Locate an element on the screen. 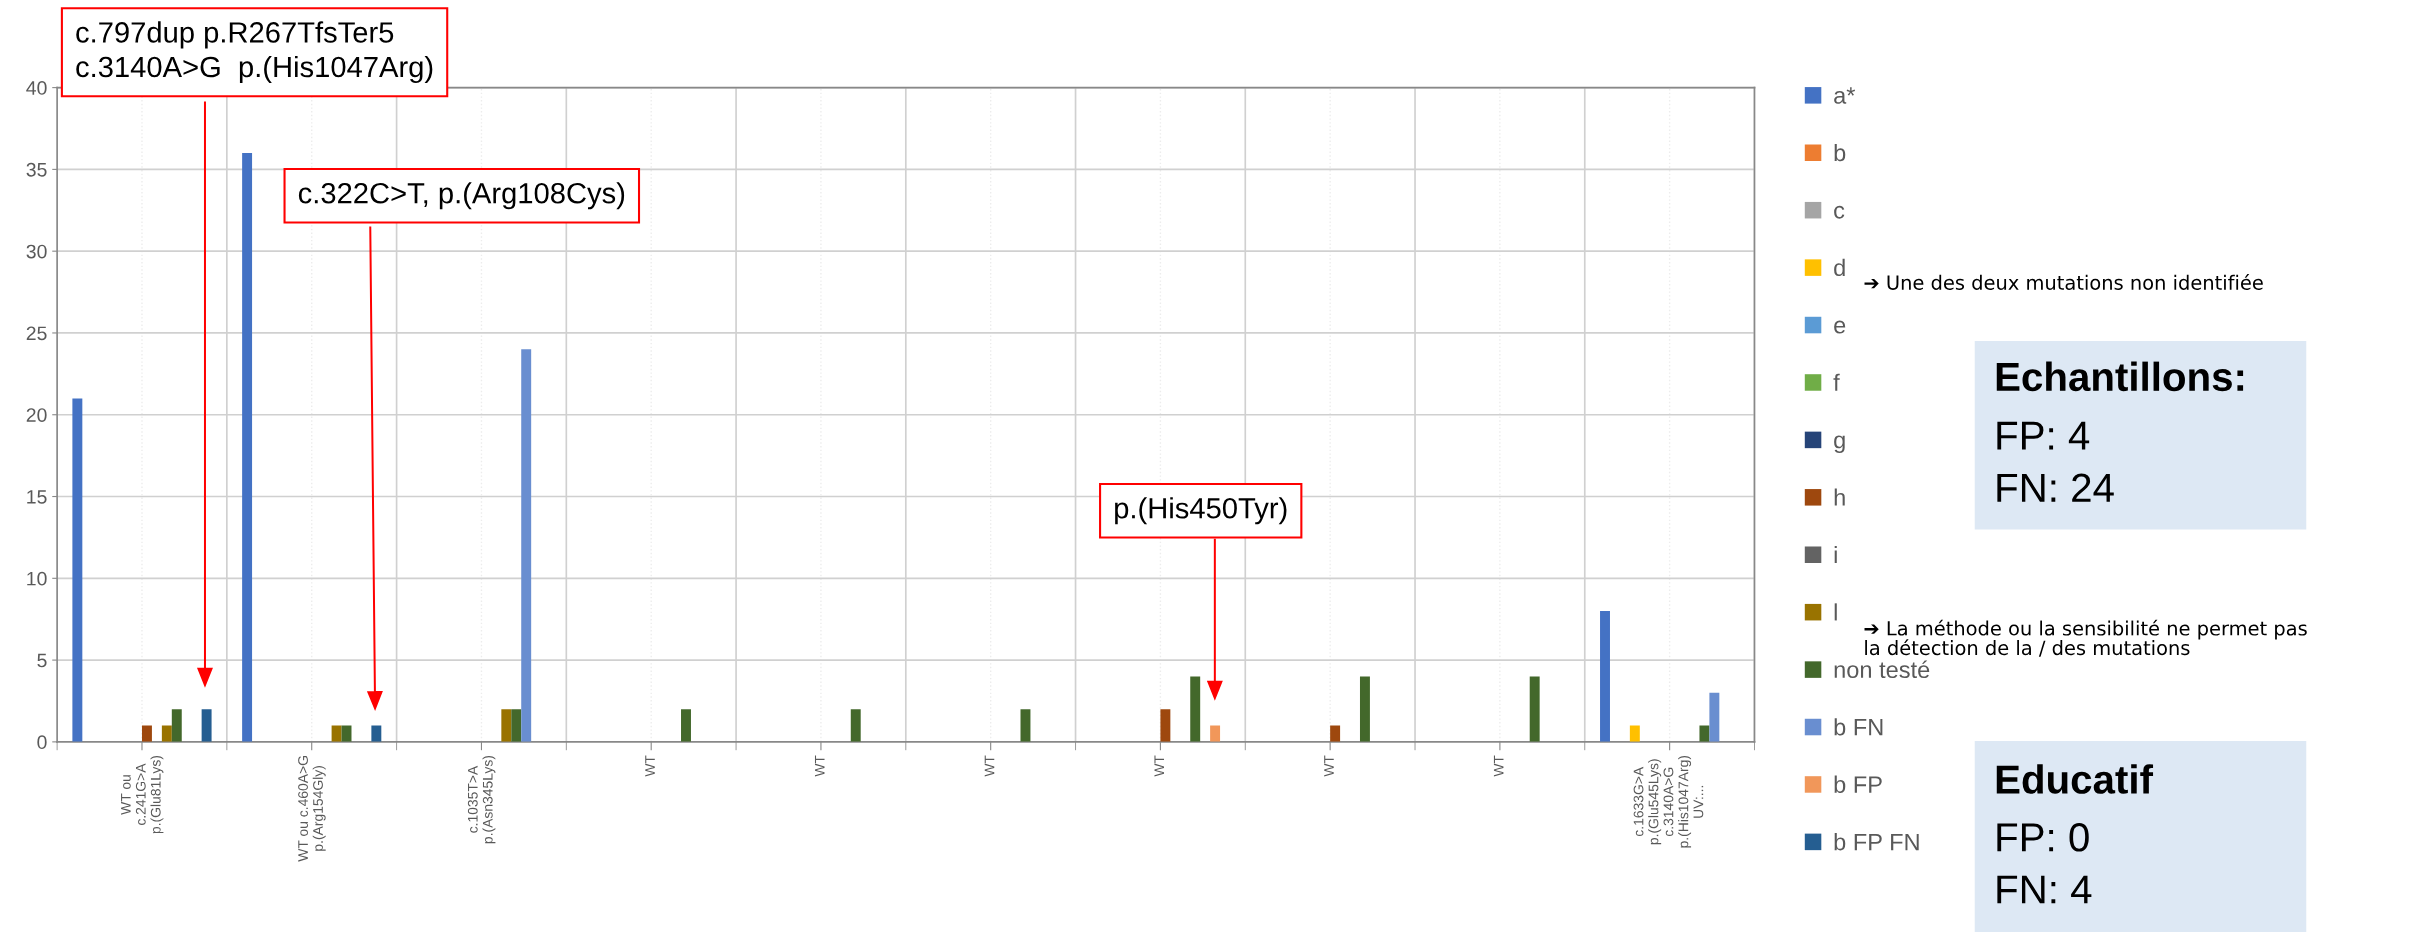 Image resolution: width=2420 pixels, height=932 pixels. annotation: p.(His450Tyr) is located at coordinates (1201, 511).